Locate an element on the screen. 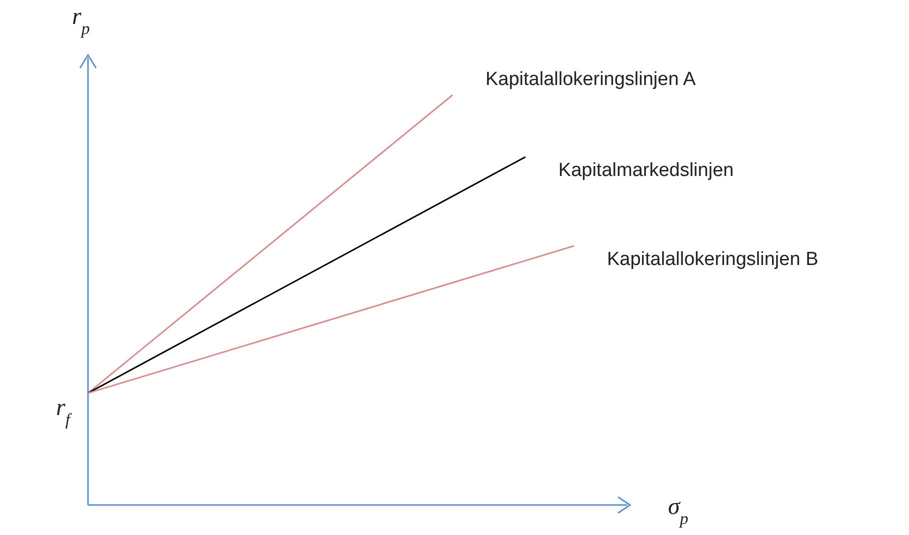 Image resolution: width=909 pixels, height=535 pixels. y-axis-title: r$_{p}$ is located at coordinates (81, 21).